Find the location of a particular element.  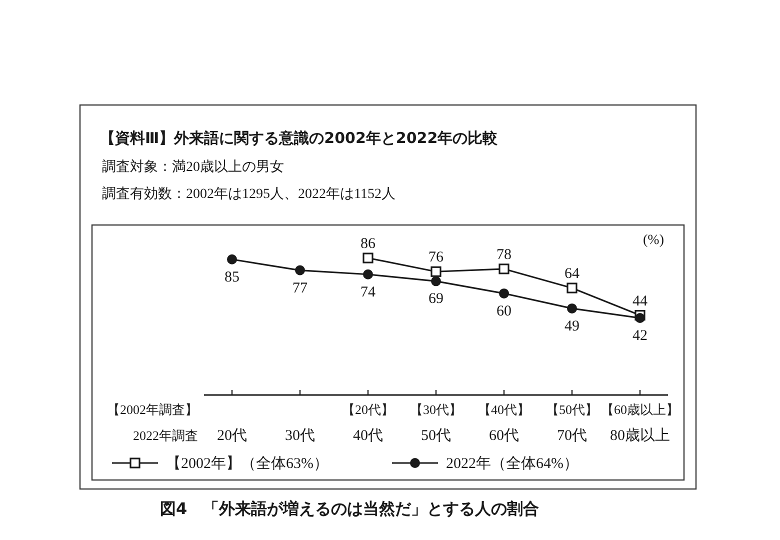

data-label: 42 is located at coordinates (640, 336).